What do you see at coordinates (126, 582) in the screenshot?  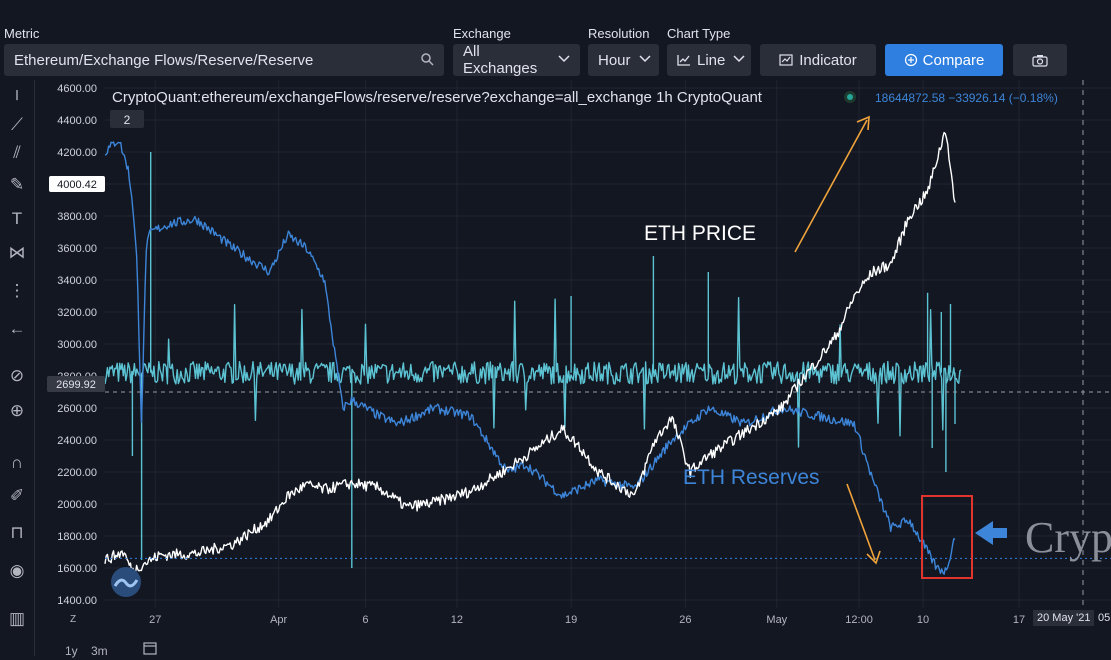 I see `tradingview-logo-icon` at bounding box center [126, 582].